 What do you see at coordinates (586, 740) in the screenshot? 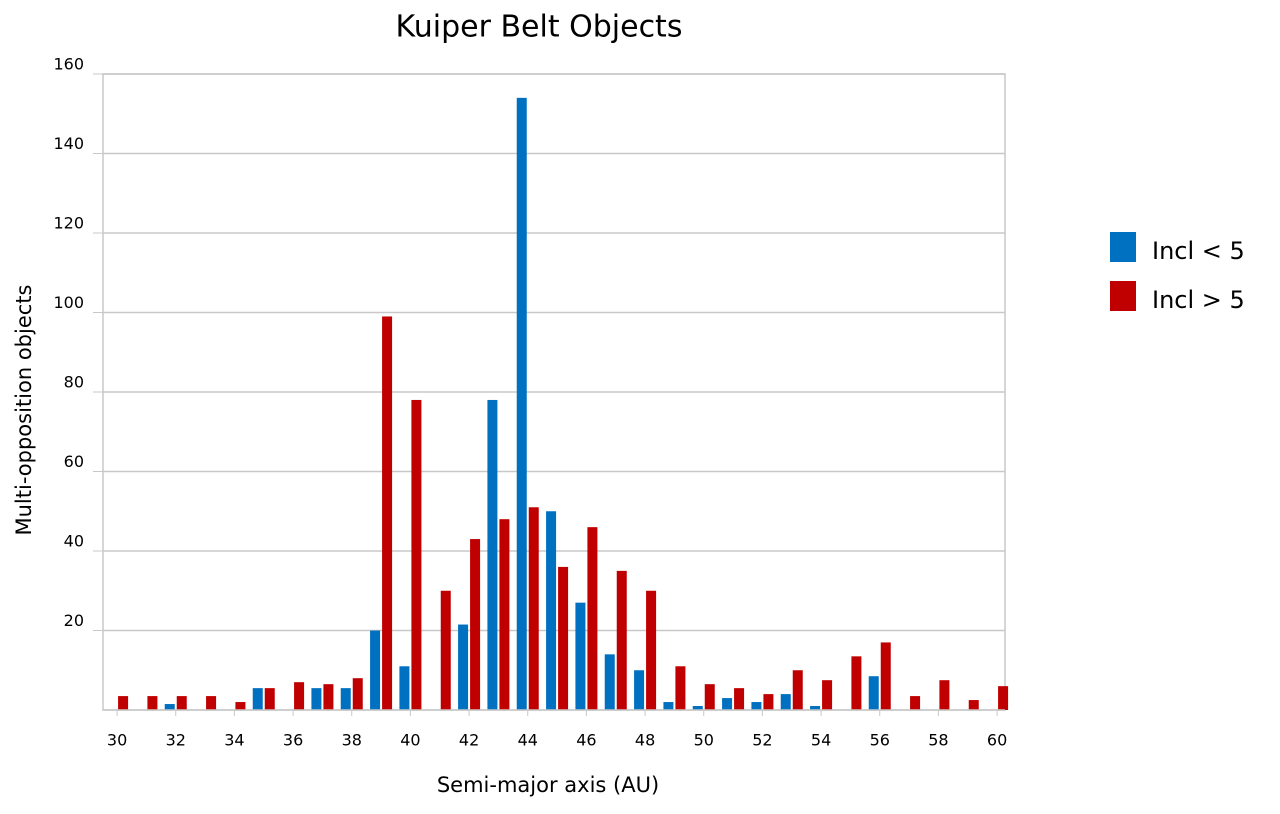
I see `x-tick-label: 46` at bounding box center [586, 740].